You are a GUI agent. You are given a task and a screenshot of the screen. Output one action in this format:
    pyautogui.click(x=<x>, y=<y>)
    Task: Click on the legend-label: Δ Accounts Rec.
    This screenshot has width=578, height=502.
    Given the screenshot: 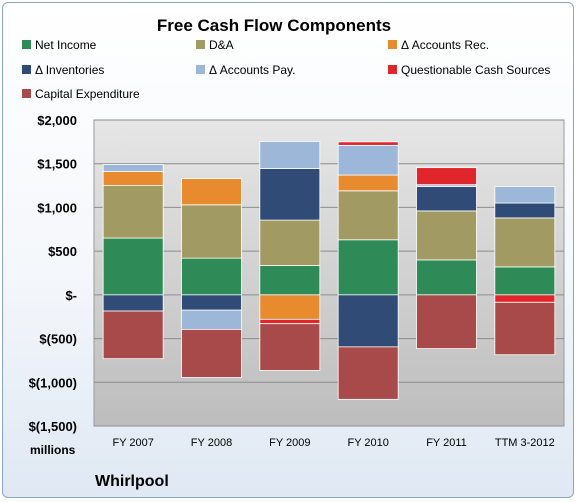 What is the action you would take?
    pyautogui.click(x=445, y=45)
    